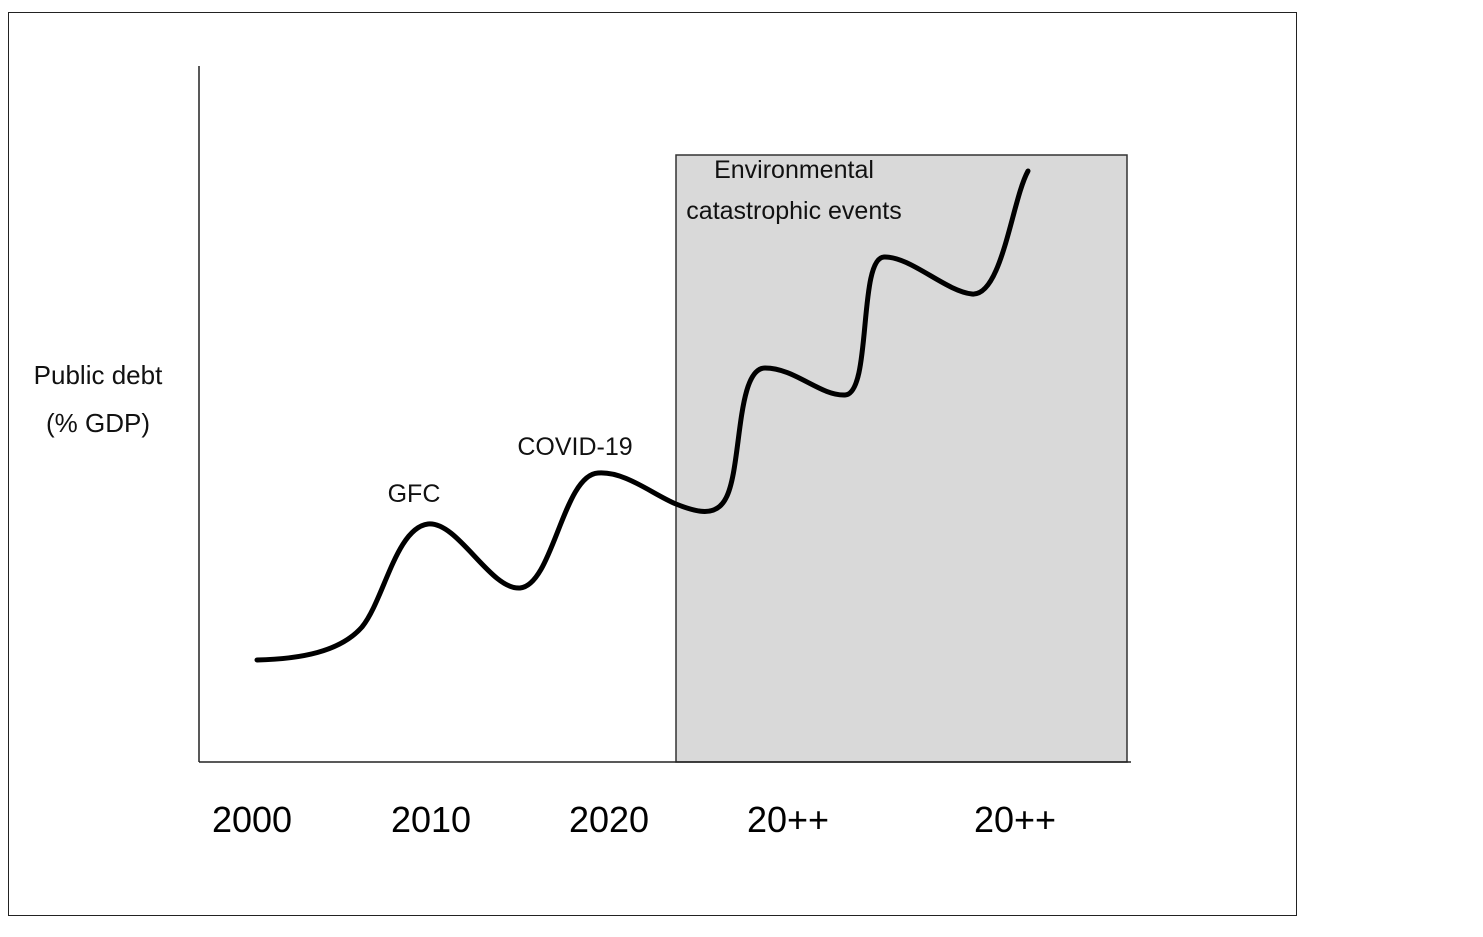 This screenshot has width=1483, height=937. I want to click on y-axis-label-line-2: (% GDP), so click(98, 423).